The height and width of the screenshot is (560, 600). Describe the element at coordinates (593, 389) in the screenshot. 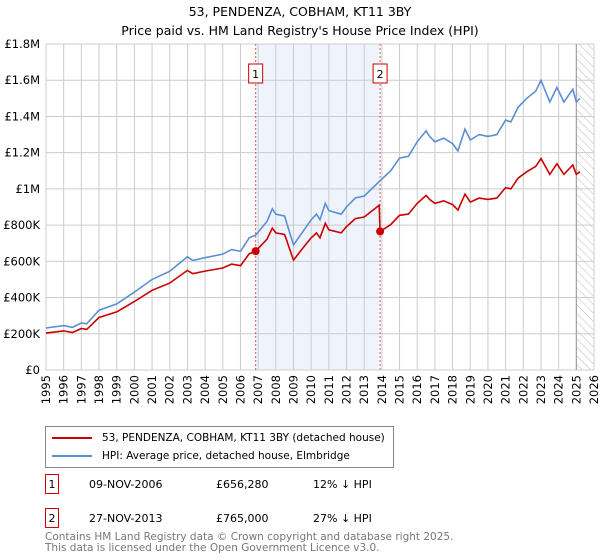

I see `x-tick-label: 2026` at that location.